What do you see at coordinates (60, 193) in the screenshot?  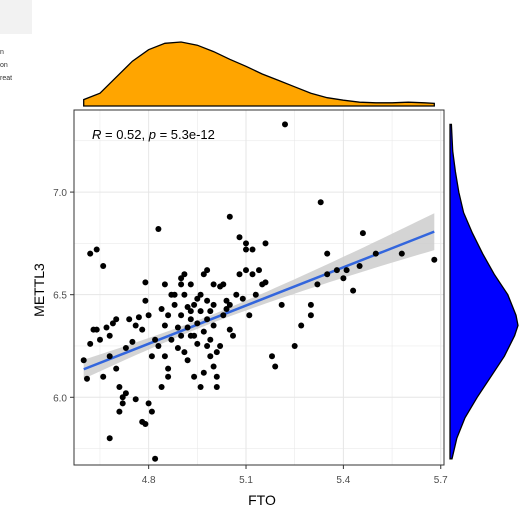 I see `y-tick-label: 7.0` at bounding box center [60, 193].